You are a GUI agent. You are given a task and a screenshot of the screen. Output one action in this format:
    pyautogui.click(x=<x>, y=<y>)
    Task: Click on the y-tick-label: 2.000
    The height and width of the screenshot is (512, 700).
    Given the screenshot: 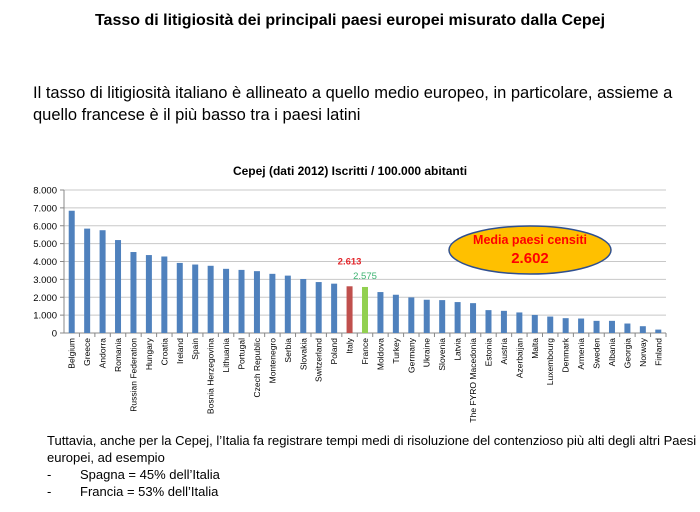 What is the action you would take?
    pyautogui.click(x=45, y=298)
    